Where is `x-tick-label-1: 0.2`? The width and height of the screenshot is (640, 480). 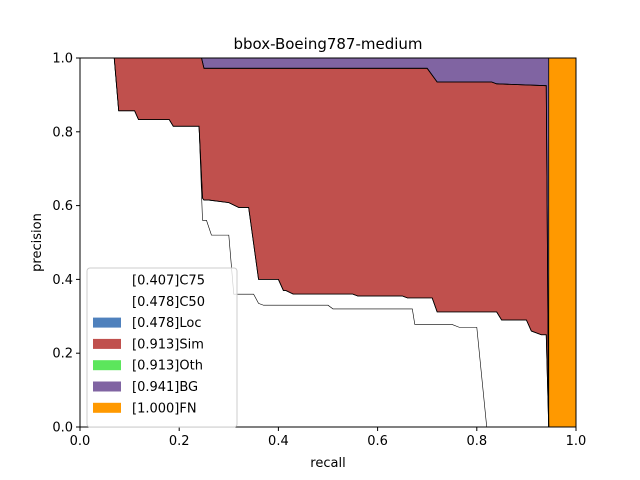
x-tick-label-1: 0.2 is located at coordinates (179, 441).